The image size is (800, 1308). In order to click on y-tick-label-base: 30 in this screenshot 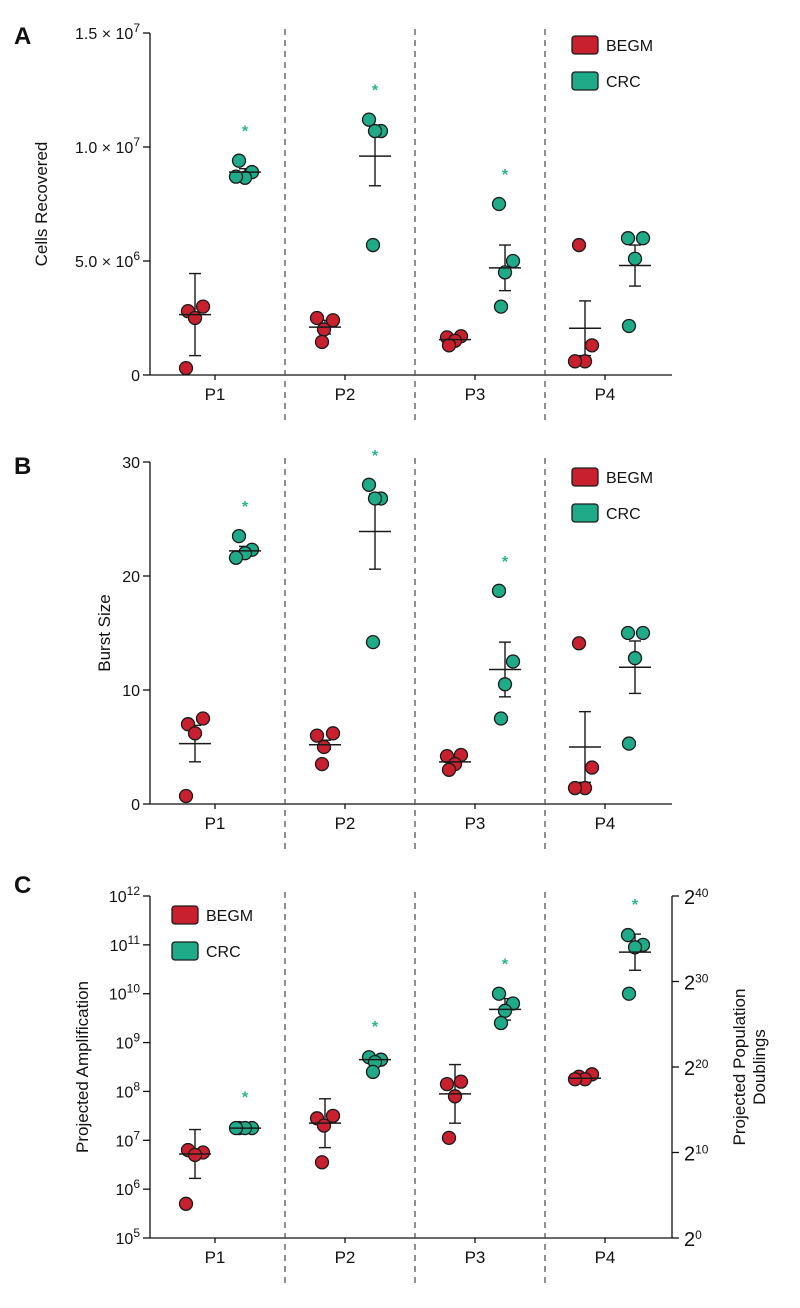, I will do `click(131, 463)`.